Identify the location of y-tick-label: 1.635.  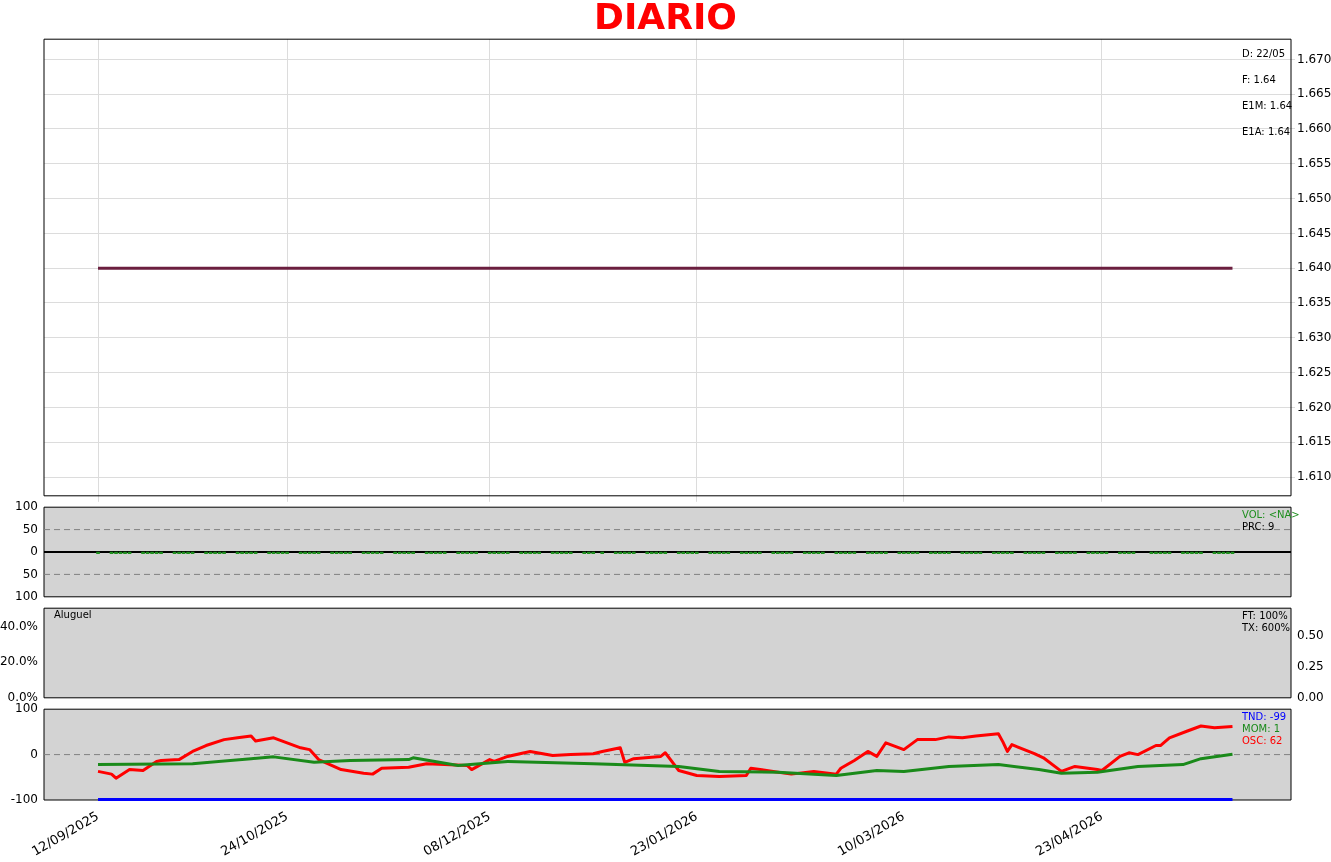
(1314, 302).